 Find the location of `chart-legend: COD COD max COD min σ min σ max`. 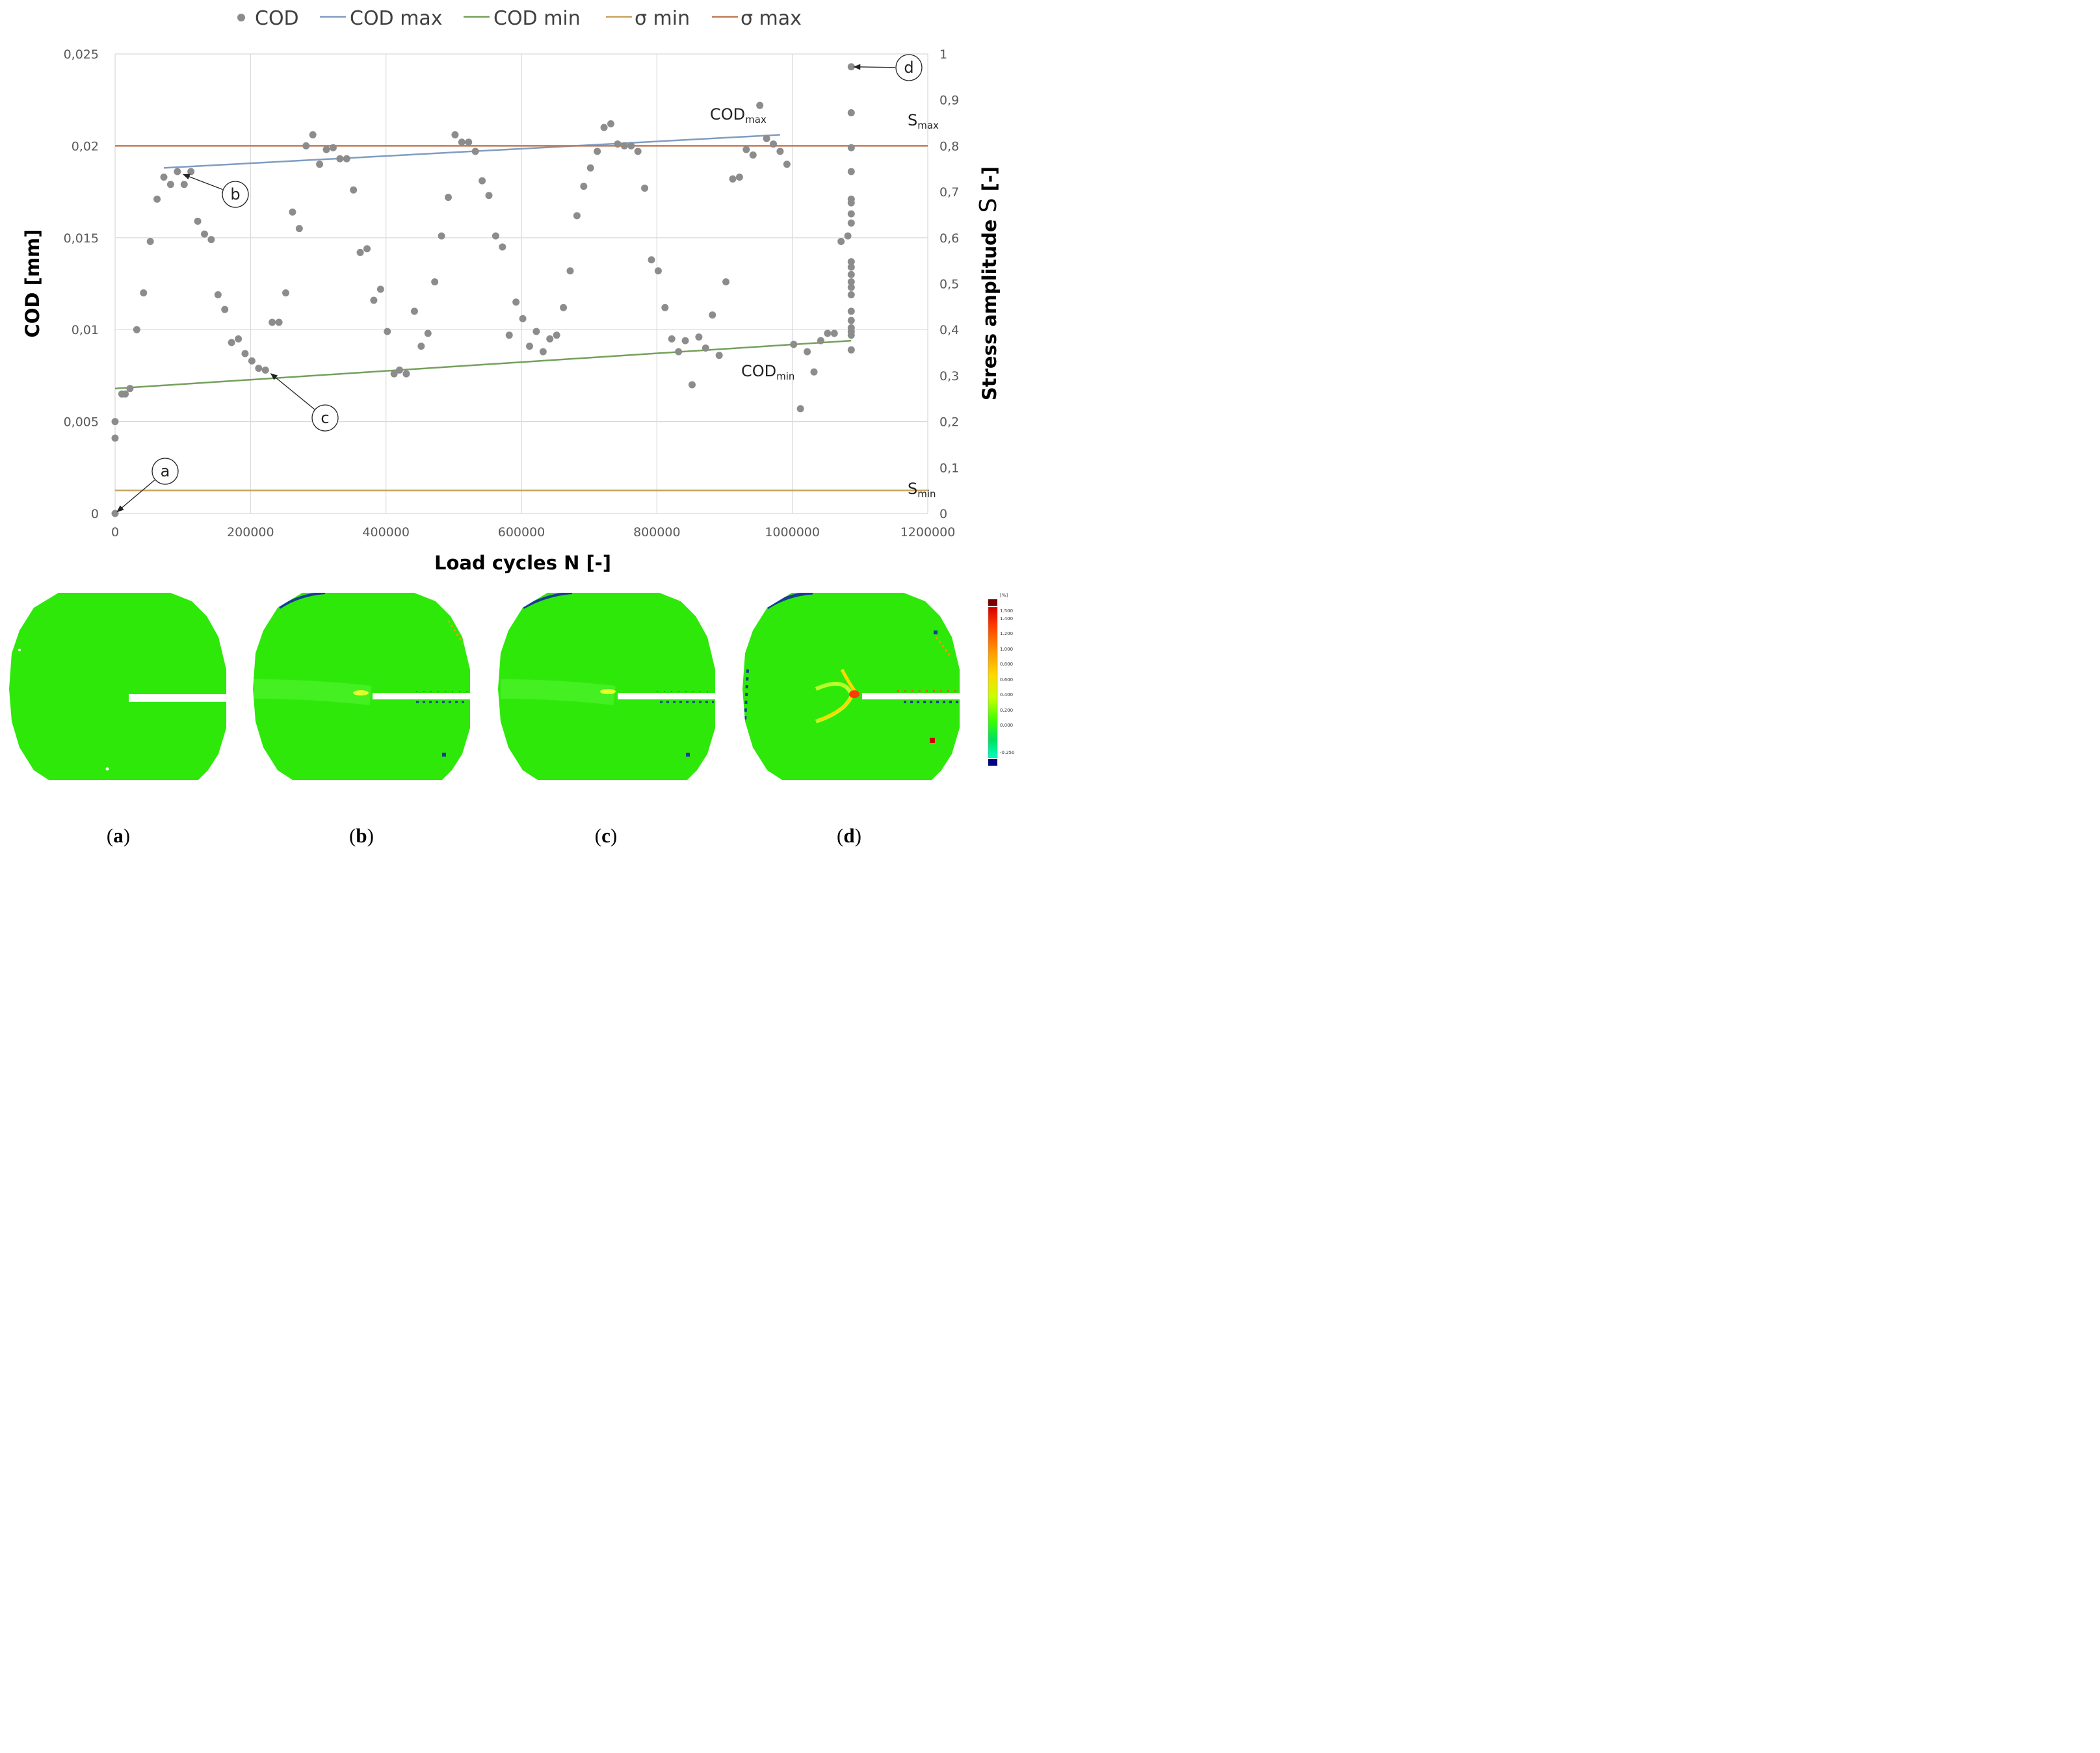

chart-legend: COD COD max COD min σ min σ max is located at coordinates (519, 18).